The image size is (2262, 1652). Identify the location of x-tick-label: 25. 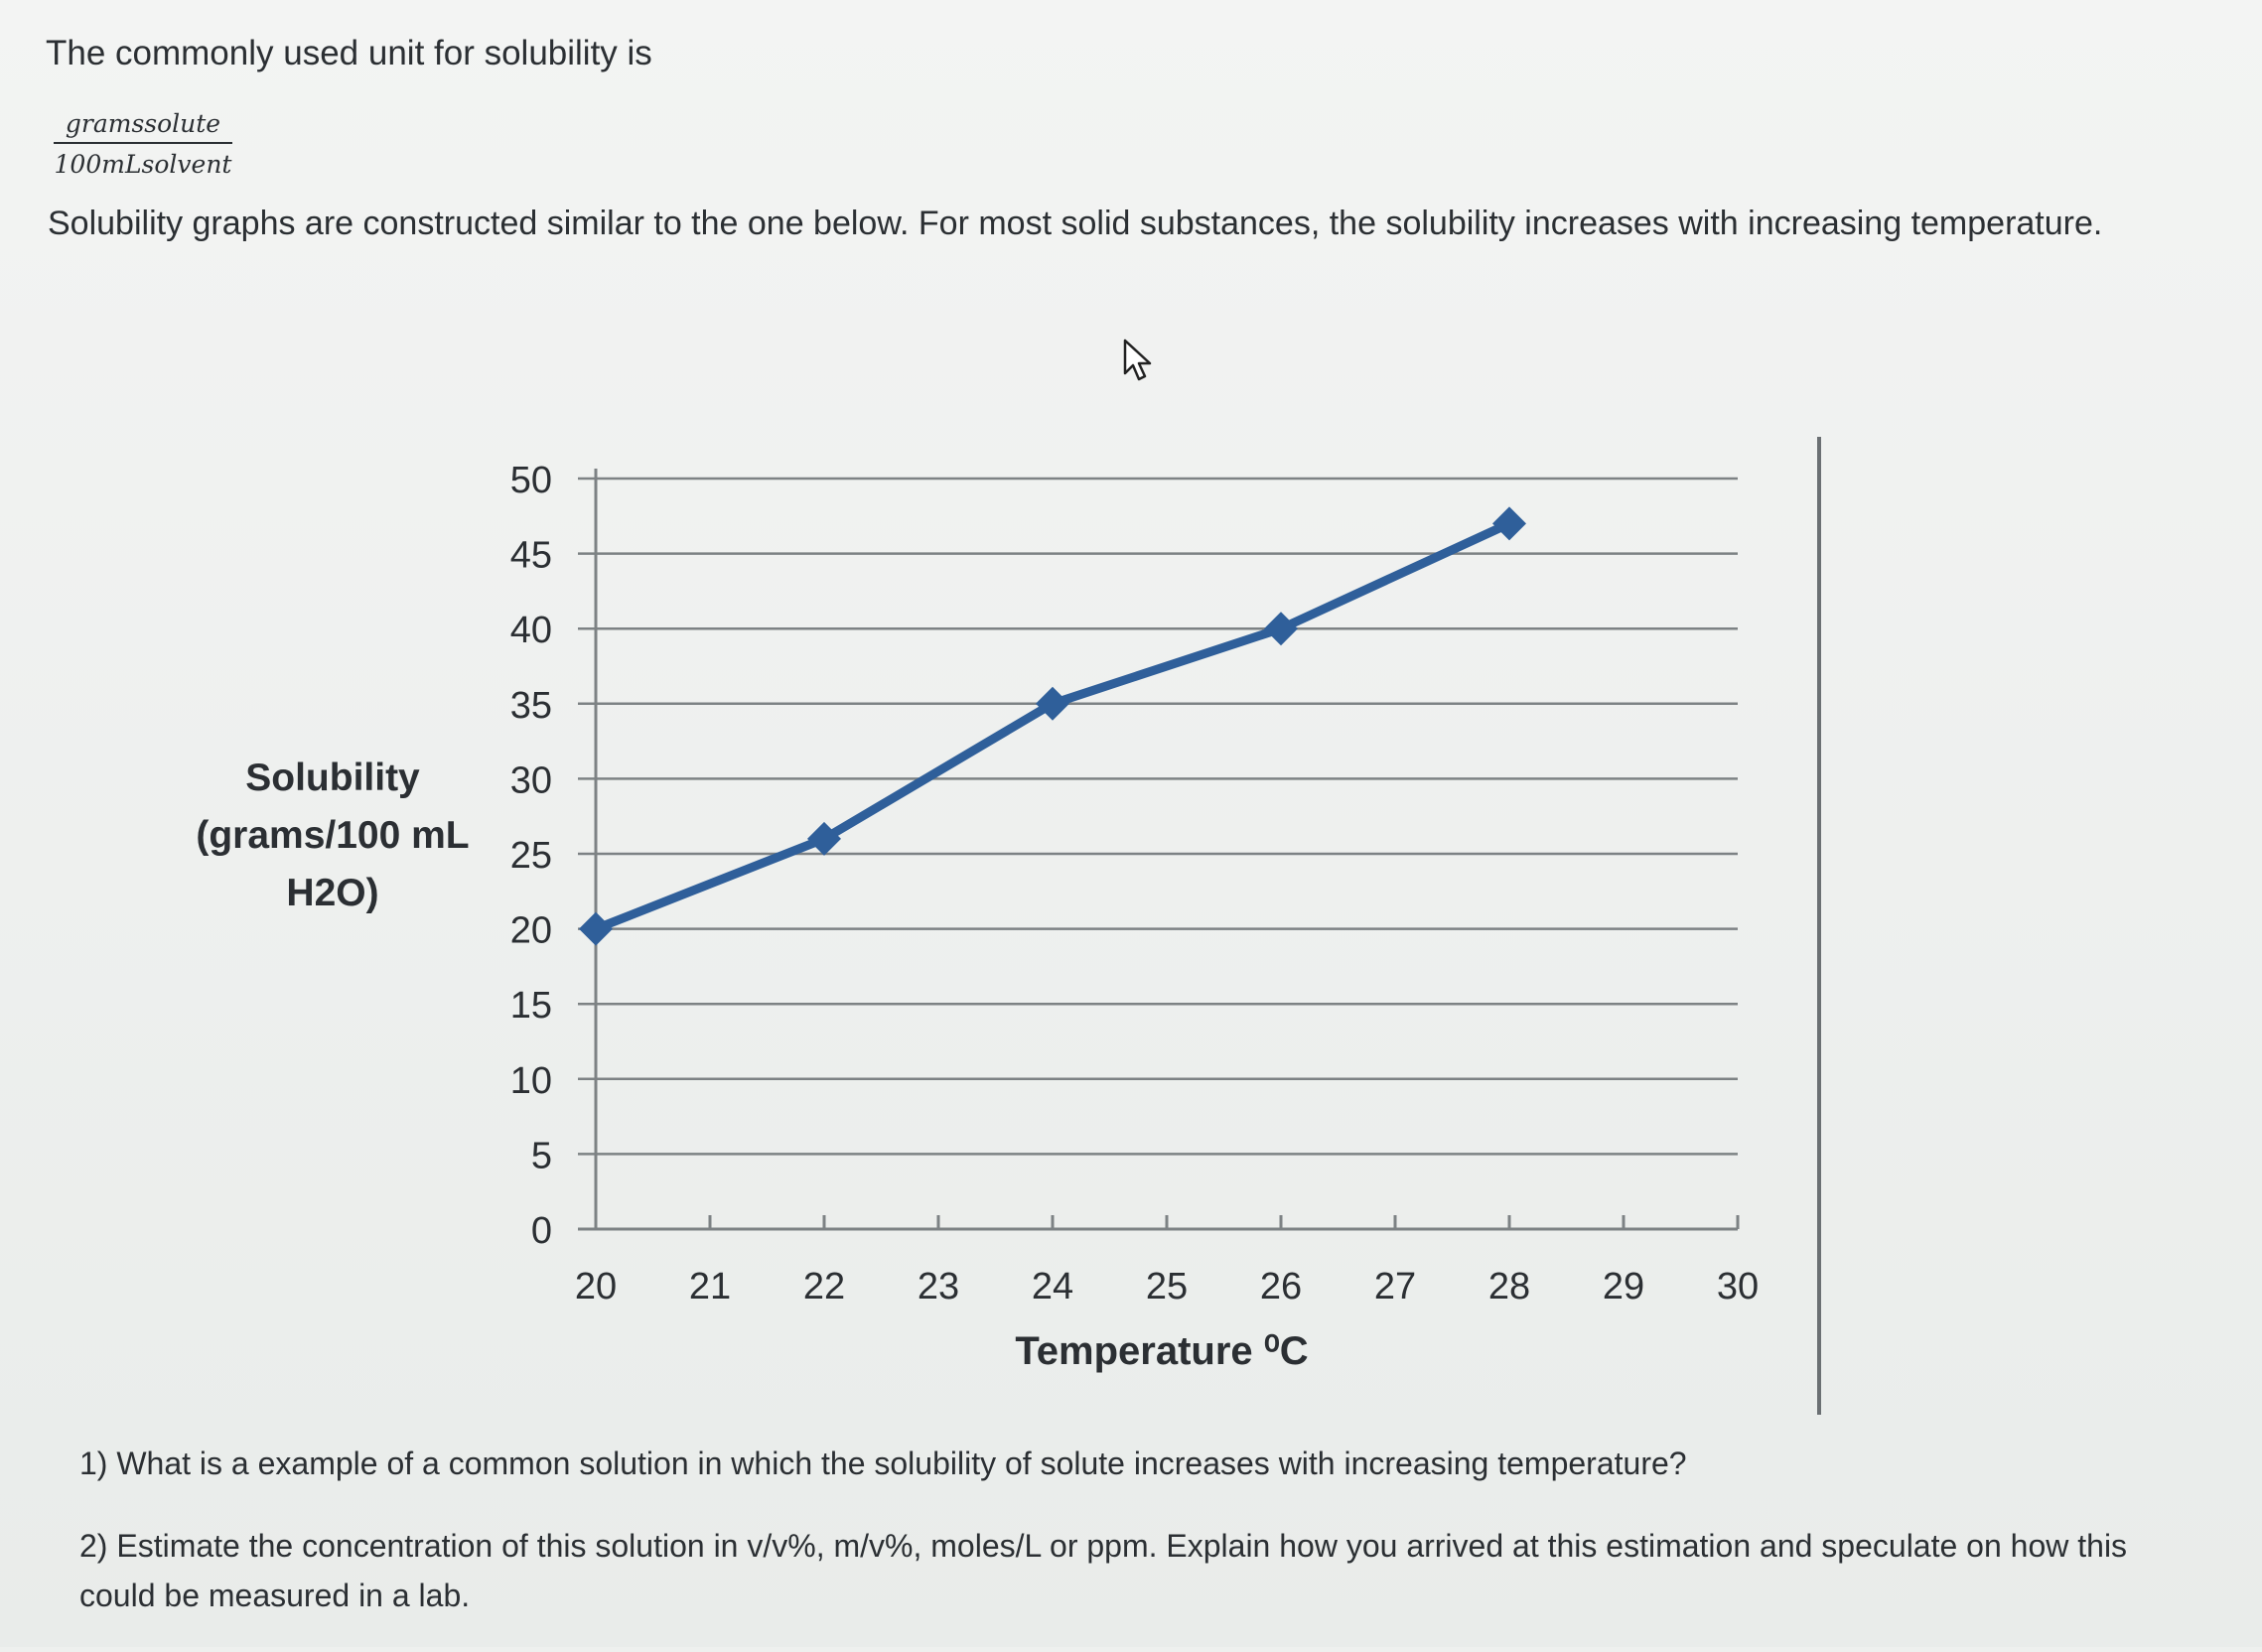
(1167, 1287).